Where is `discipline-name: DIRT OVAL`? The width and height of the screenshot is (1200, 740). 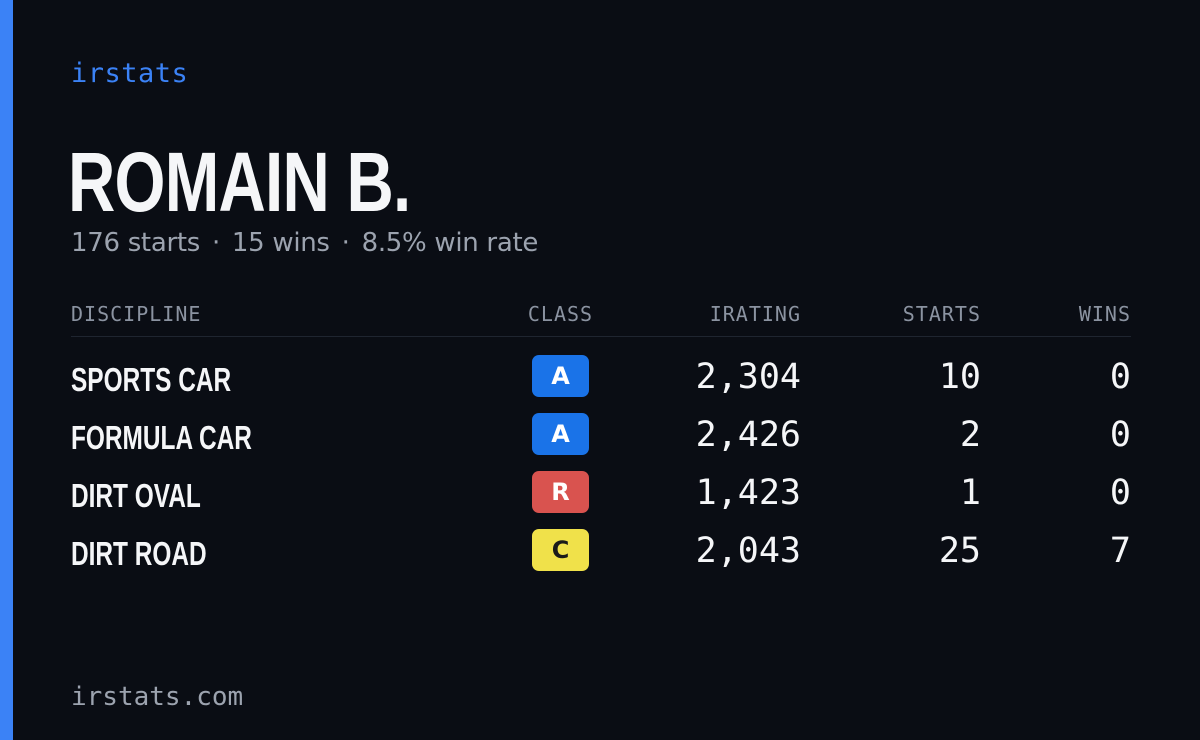
discipline-name: DIRT OVAL is located at coordinates (136, 495).